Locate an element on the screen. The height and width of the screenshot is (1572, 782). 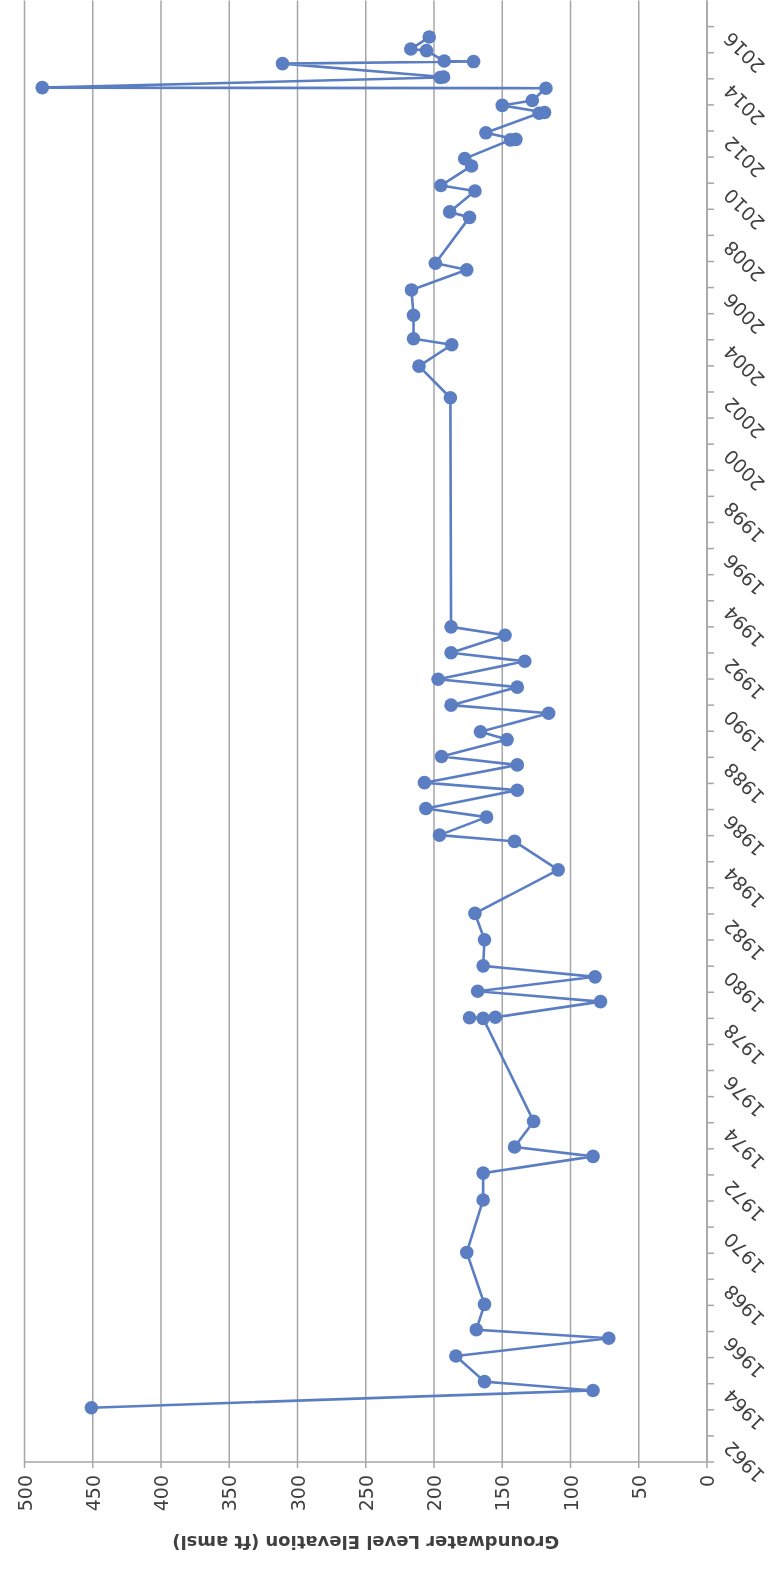
x-tick-label: 450 is located at coordinates (92, 1493).